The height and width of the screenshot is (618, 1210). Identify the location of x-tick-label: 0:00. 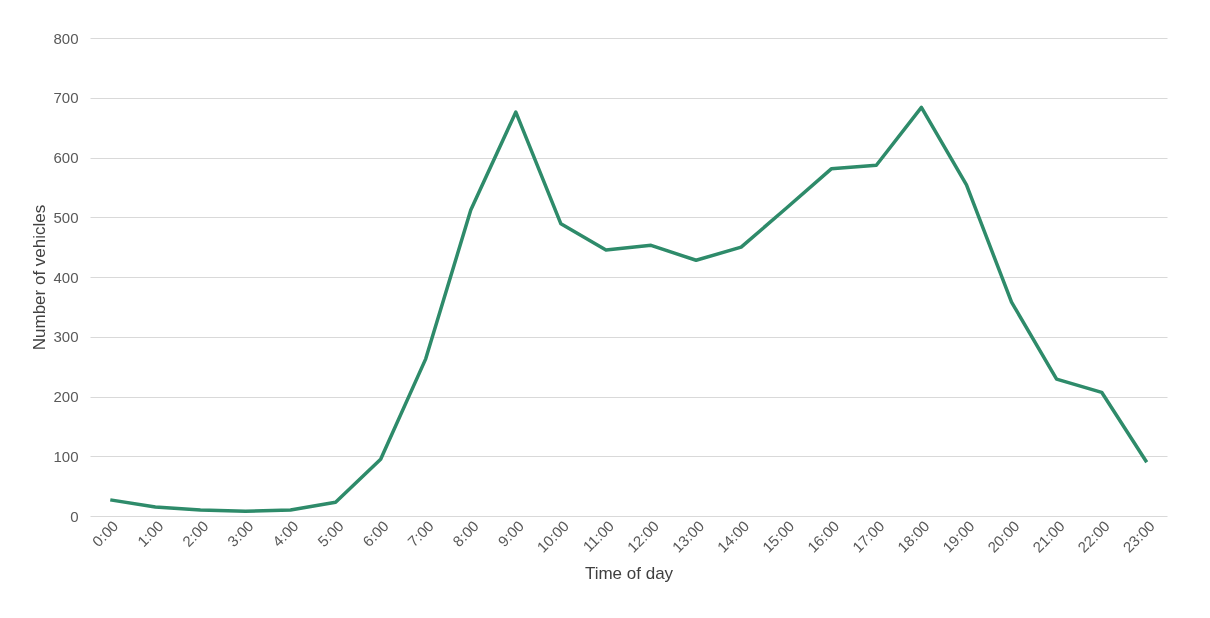
(105, 533).